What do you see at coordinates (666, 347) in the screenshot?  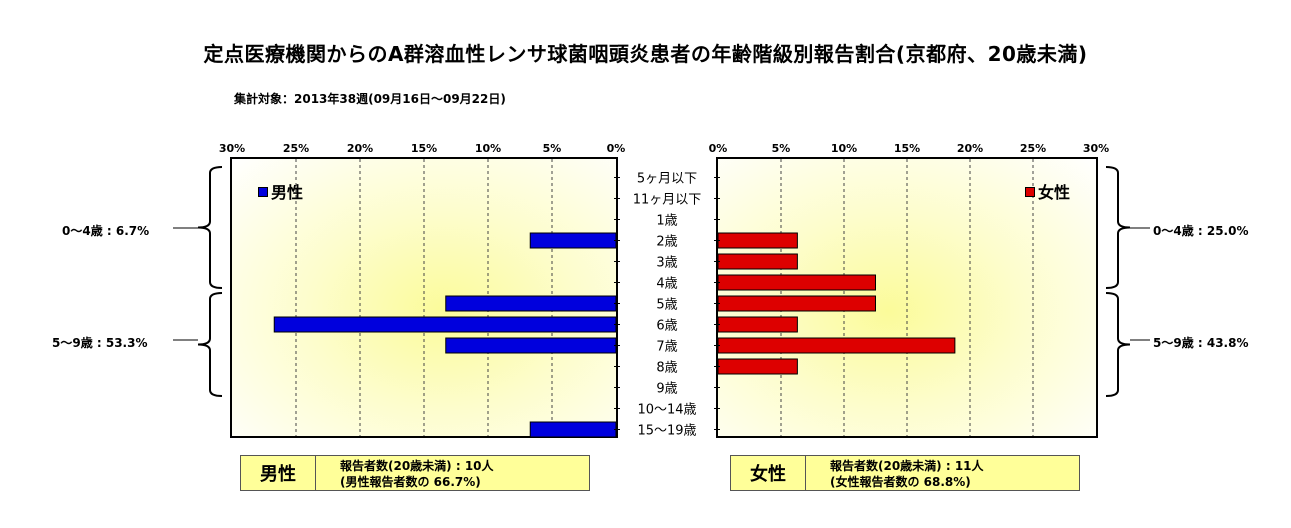 I see `category-label: 7歳` at bounding box center [666, 347].